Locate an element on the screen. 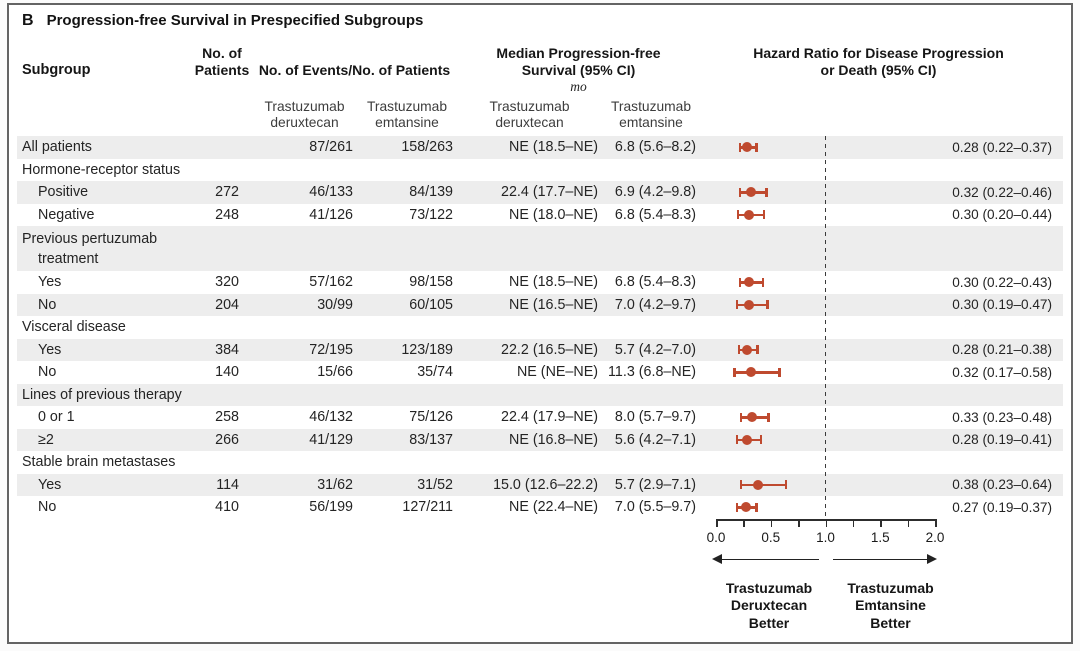 The width and height of the screenshot is (1080, 651). events-deruxtecan: 57/162 is located at coordinates (331, 282).